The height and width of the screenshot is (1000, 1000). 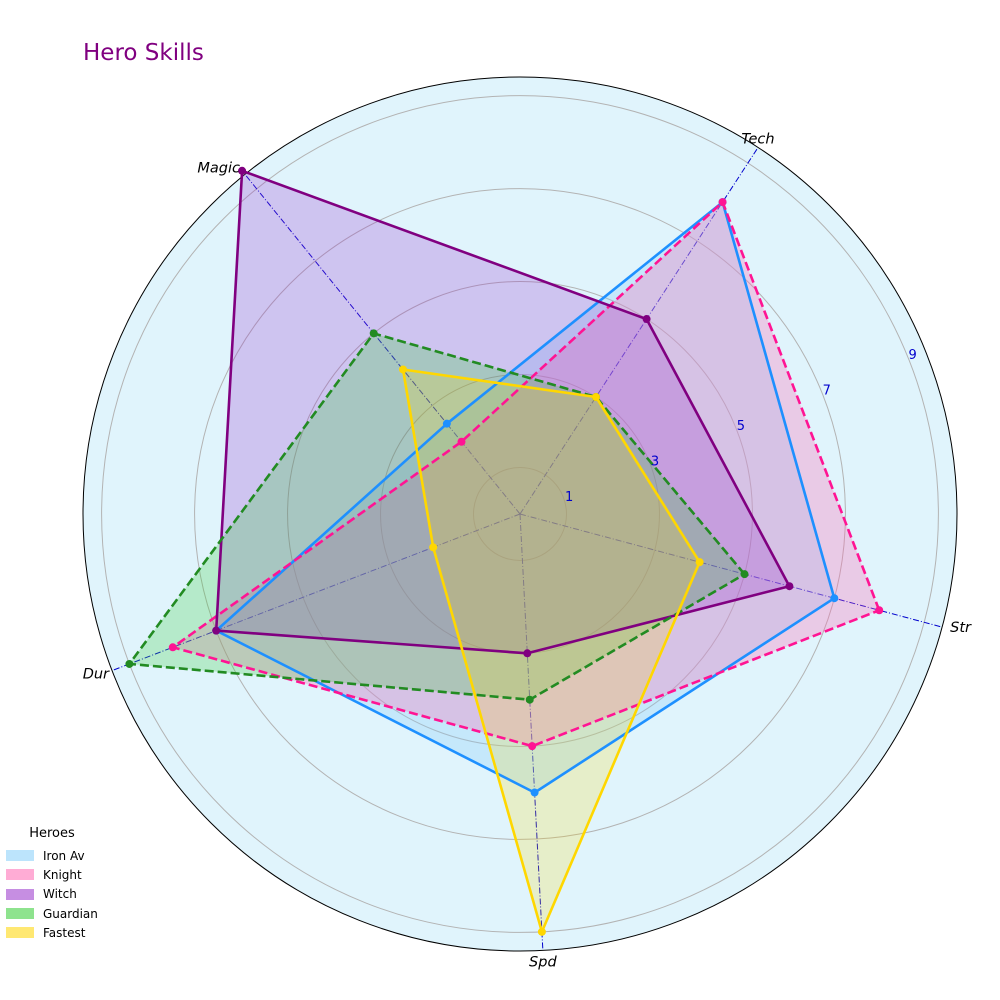 I want to click on legend-title: Heroes, so click(x=52, y=833).